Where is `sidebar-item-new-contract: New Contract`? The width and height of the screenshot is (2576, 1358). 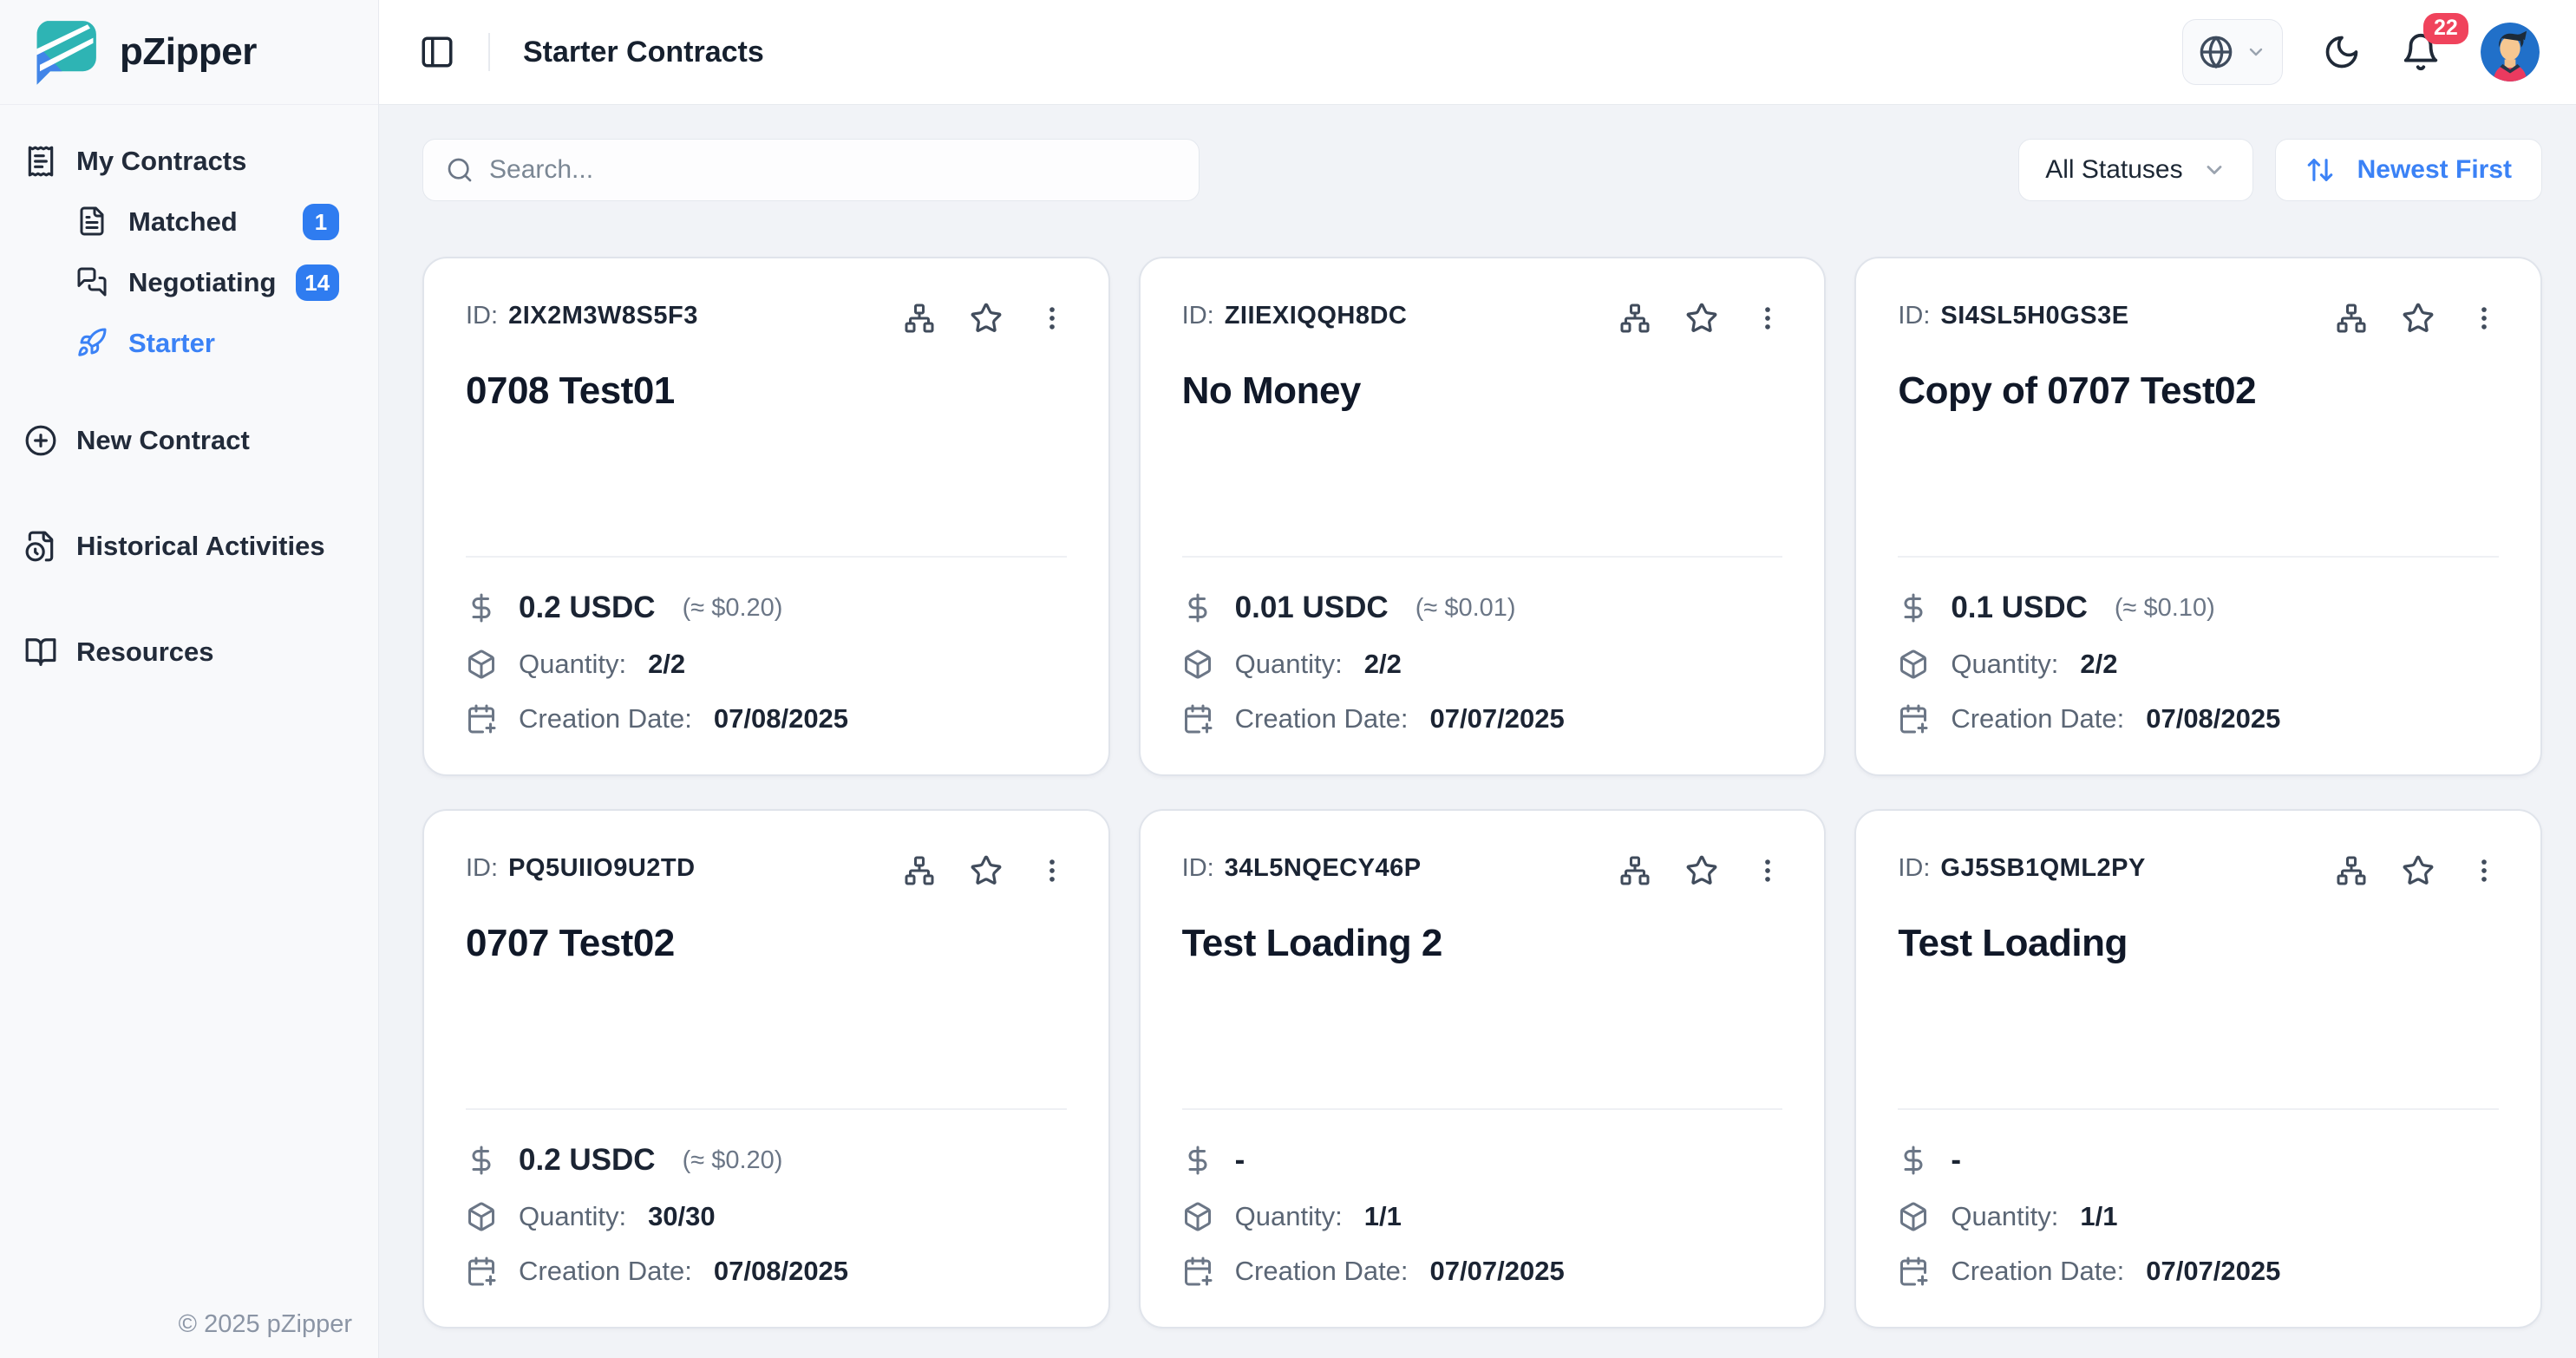
sidebar-item-new-contract: New Contract is located at coordinates (181, 440).